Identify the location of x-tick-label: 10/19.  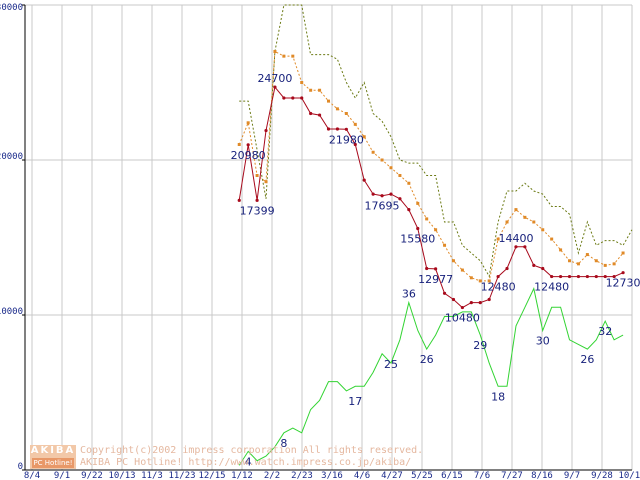
(629, 475).